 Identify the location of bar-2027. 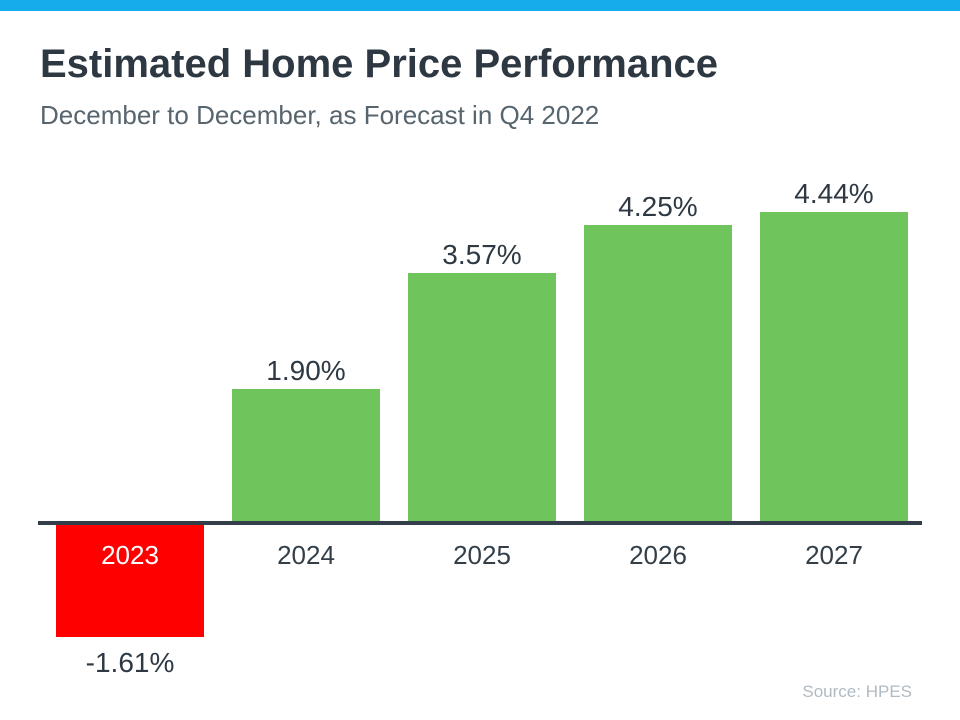
(834, 366).